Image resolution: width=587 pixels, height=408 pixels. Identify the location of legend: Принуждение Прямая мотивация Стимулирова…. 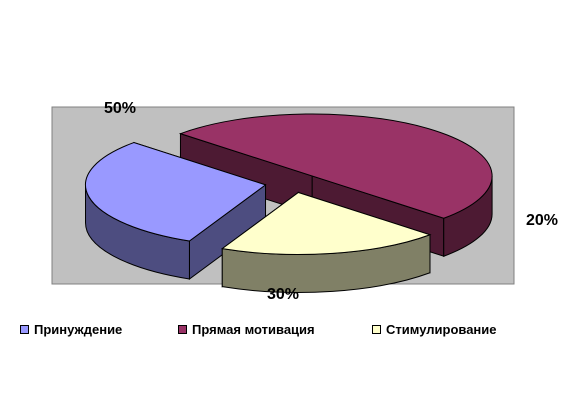
(300, 332).